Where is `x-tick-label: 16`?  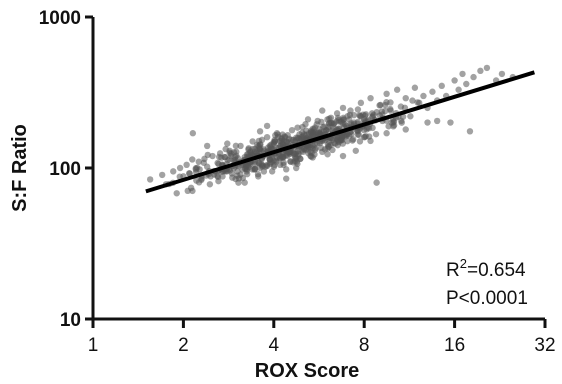
x-tick-label: 16 is located at coordinates (454, 345).